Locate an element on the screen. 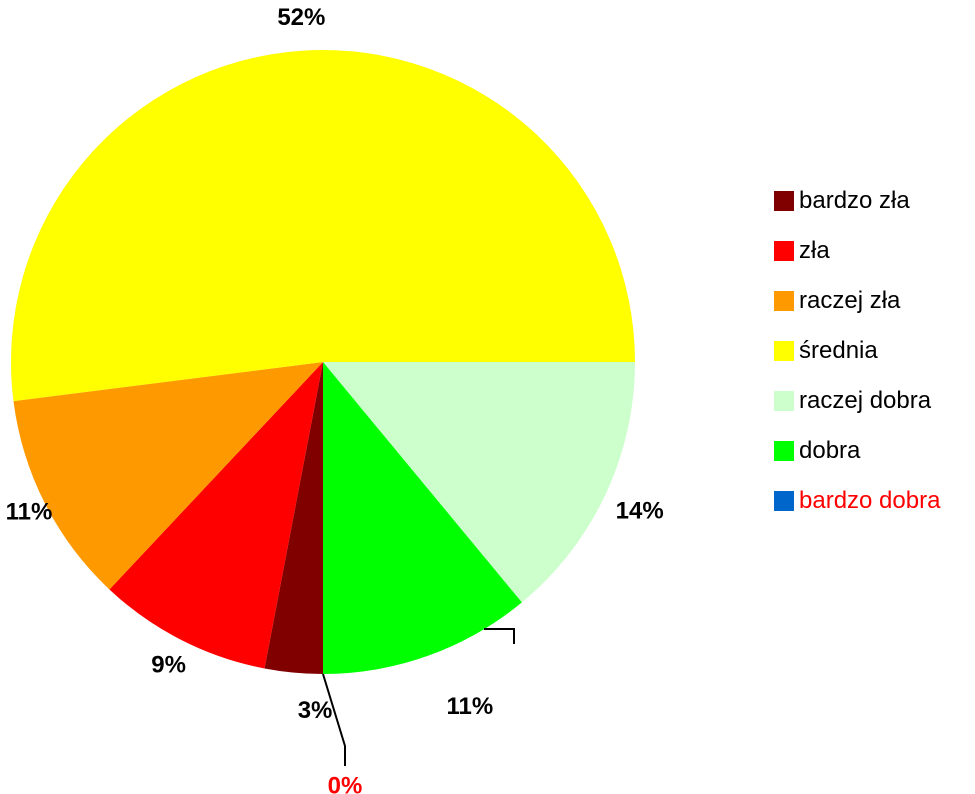 The width and height of the screenshot is (975, 794). legend-label-raczej-dobra: raczej dobra is located at coordinates (865, 400).